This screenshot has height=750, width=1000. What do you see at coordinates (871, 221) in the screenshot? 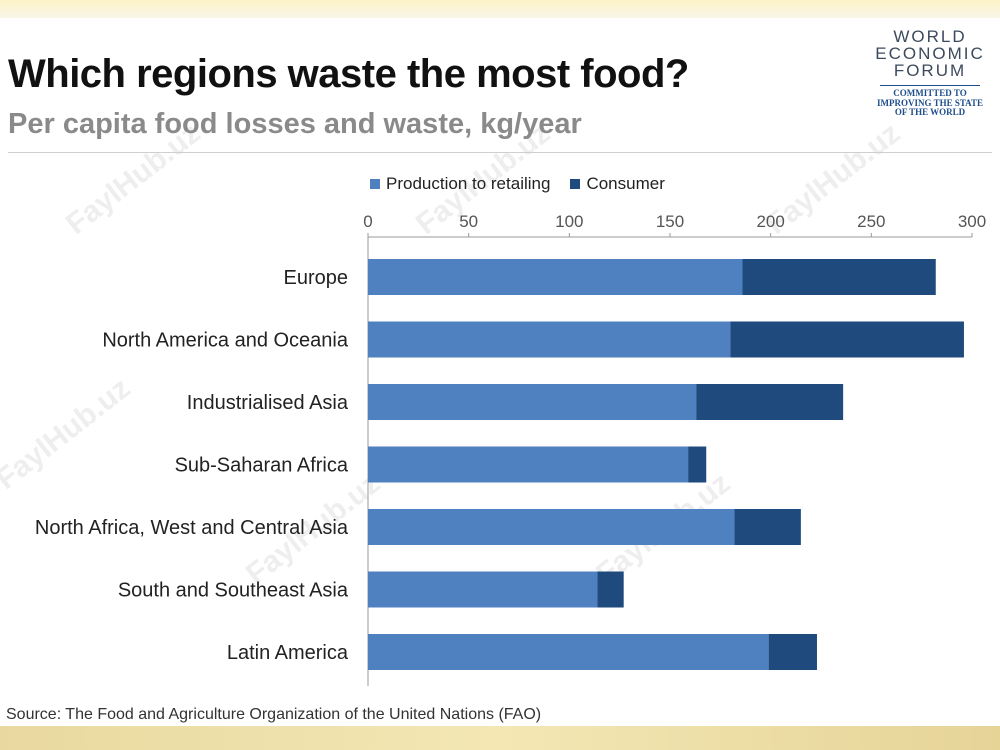
I see `x-tick-label: 250` at bounding box center [871, 221].